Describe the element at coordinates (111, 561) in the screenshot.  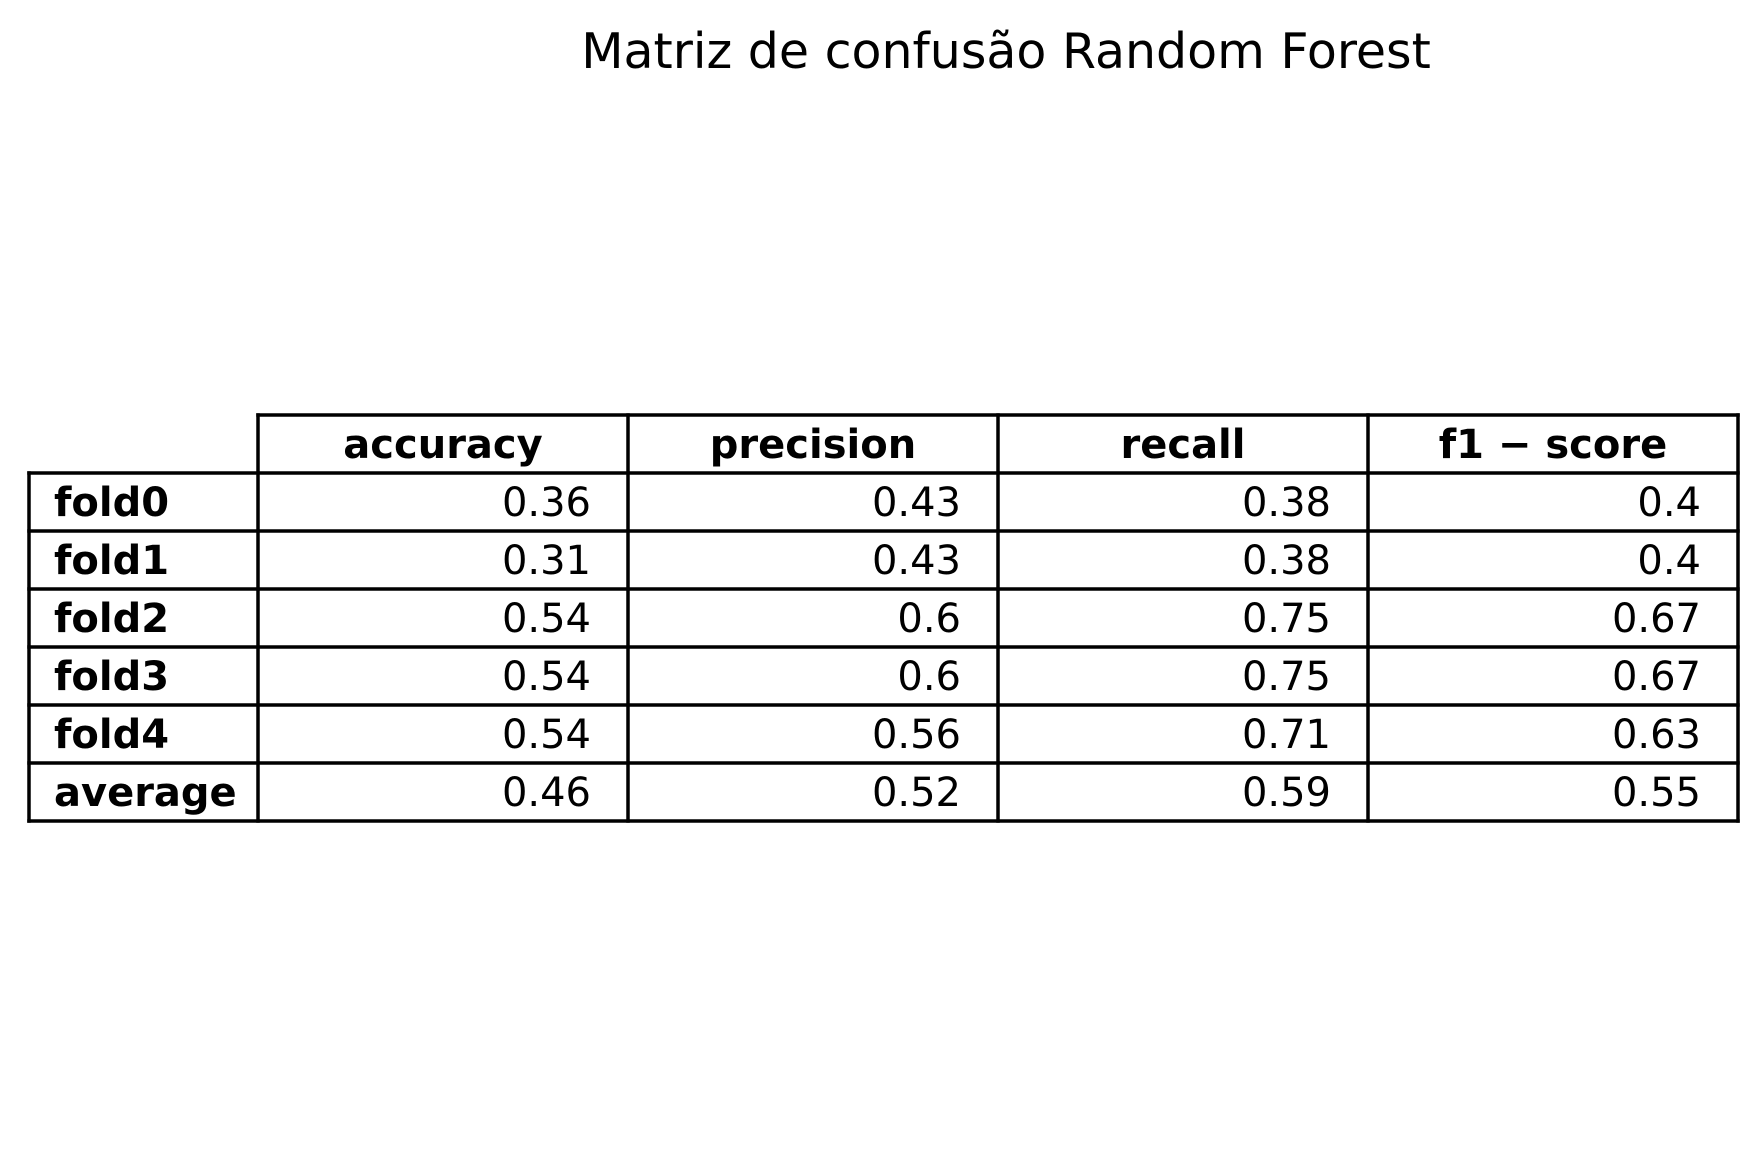
I see `table-row-label: fold1` at that location.